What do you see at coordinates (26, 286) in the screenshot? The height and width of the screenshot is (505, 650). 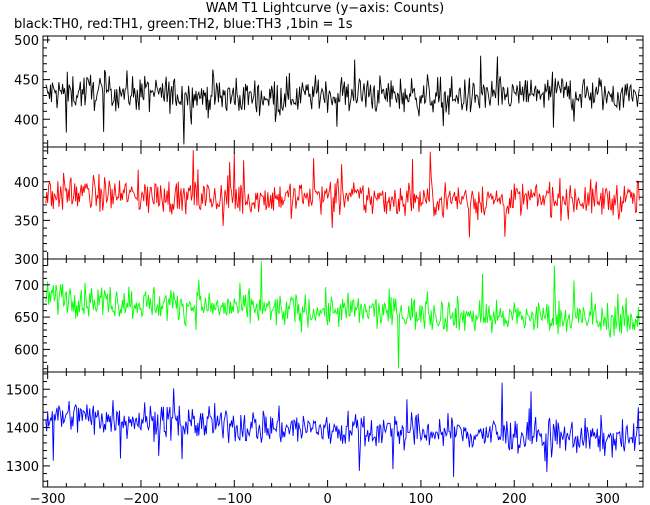 I see `y-tick-label: 700` at bounding box center [26, 286].